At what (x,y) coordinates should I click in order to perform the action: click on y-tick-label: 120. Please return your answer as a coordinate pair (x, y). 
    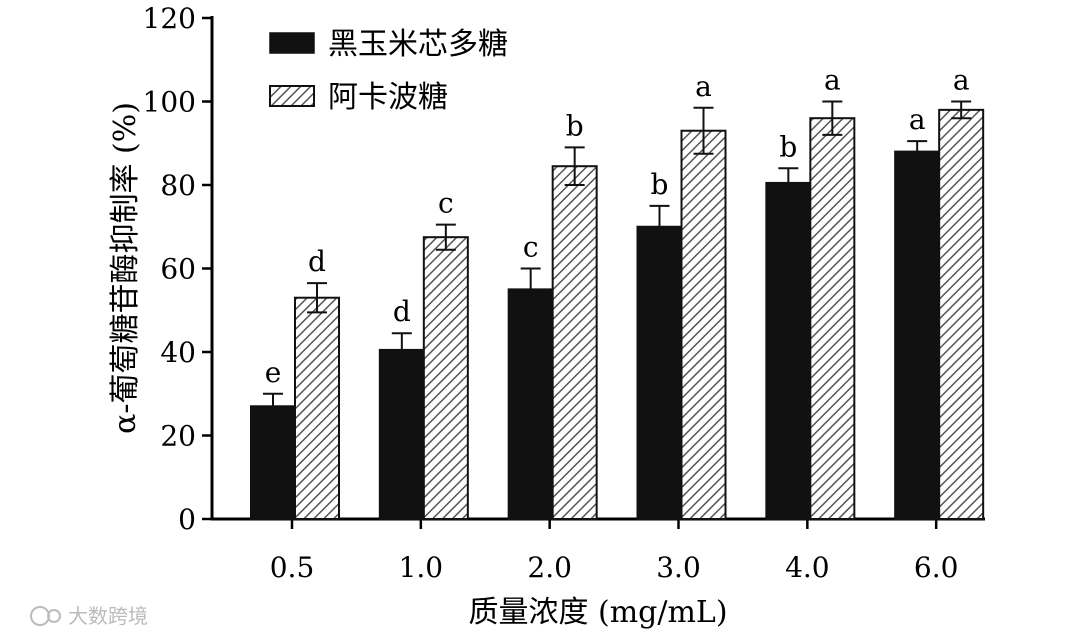
    Looking at the image, I should click on (169, 18).